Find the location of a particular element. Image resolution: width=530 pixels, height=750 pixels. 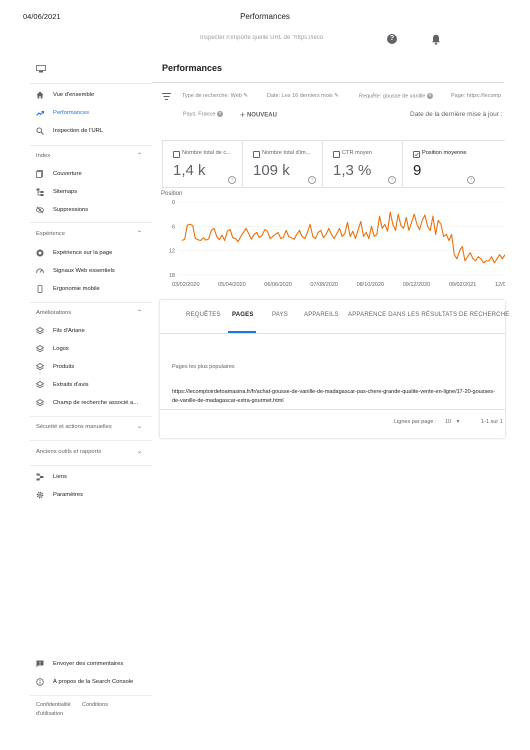

metric-card-position: Position moyenne 9 ? is located at coordinates (453, 164).